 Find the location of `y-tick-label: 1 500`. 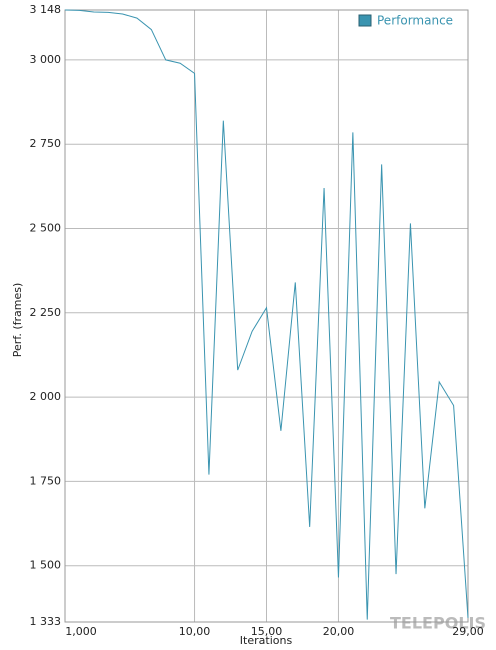

y-tick-label: 1 500 is located at coordinates (46, 565).